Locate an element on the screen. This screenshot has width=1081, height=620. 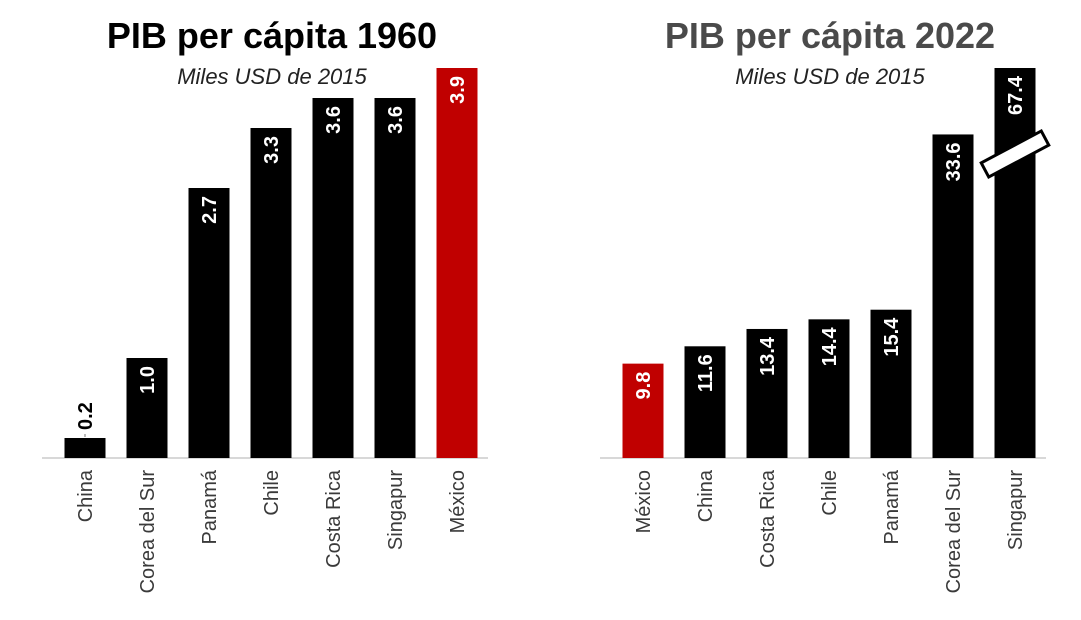
chart-2022-value-label-mexico: 9.8 is located at coordinates (644, 386).